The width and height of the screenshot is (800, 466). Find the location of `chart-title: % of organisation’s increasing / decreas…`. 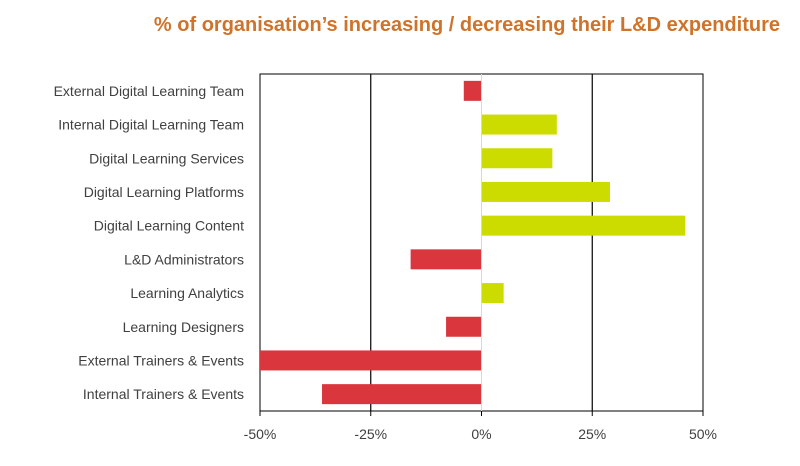

chart-title: % of organisation’s increasing / decreas… is located at coordinates (466, 25).